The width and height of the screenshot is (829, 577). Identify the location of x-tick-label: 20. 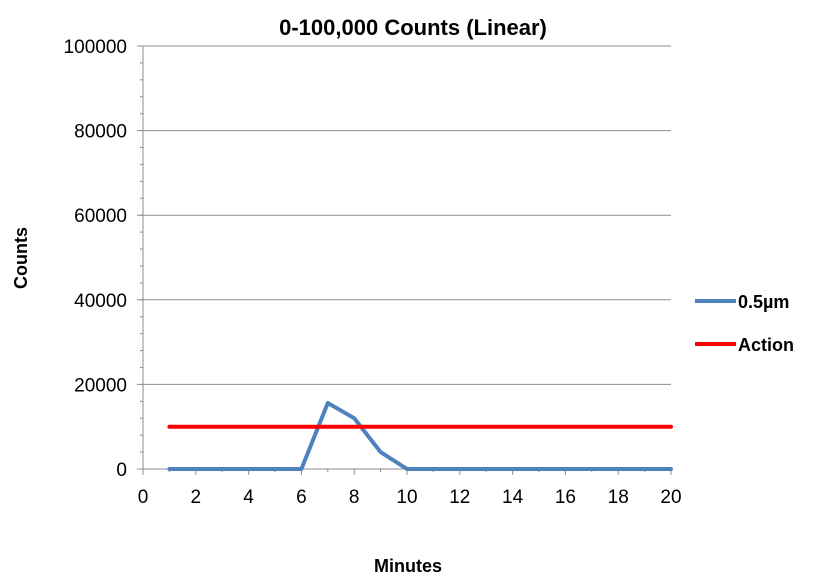
(670, 497).